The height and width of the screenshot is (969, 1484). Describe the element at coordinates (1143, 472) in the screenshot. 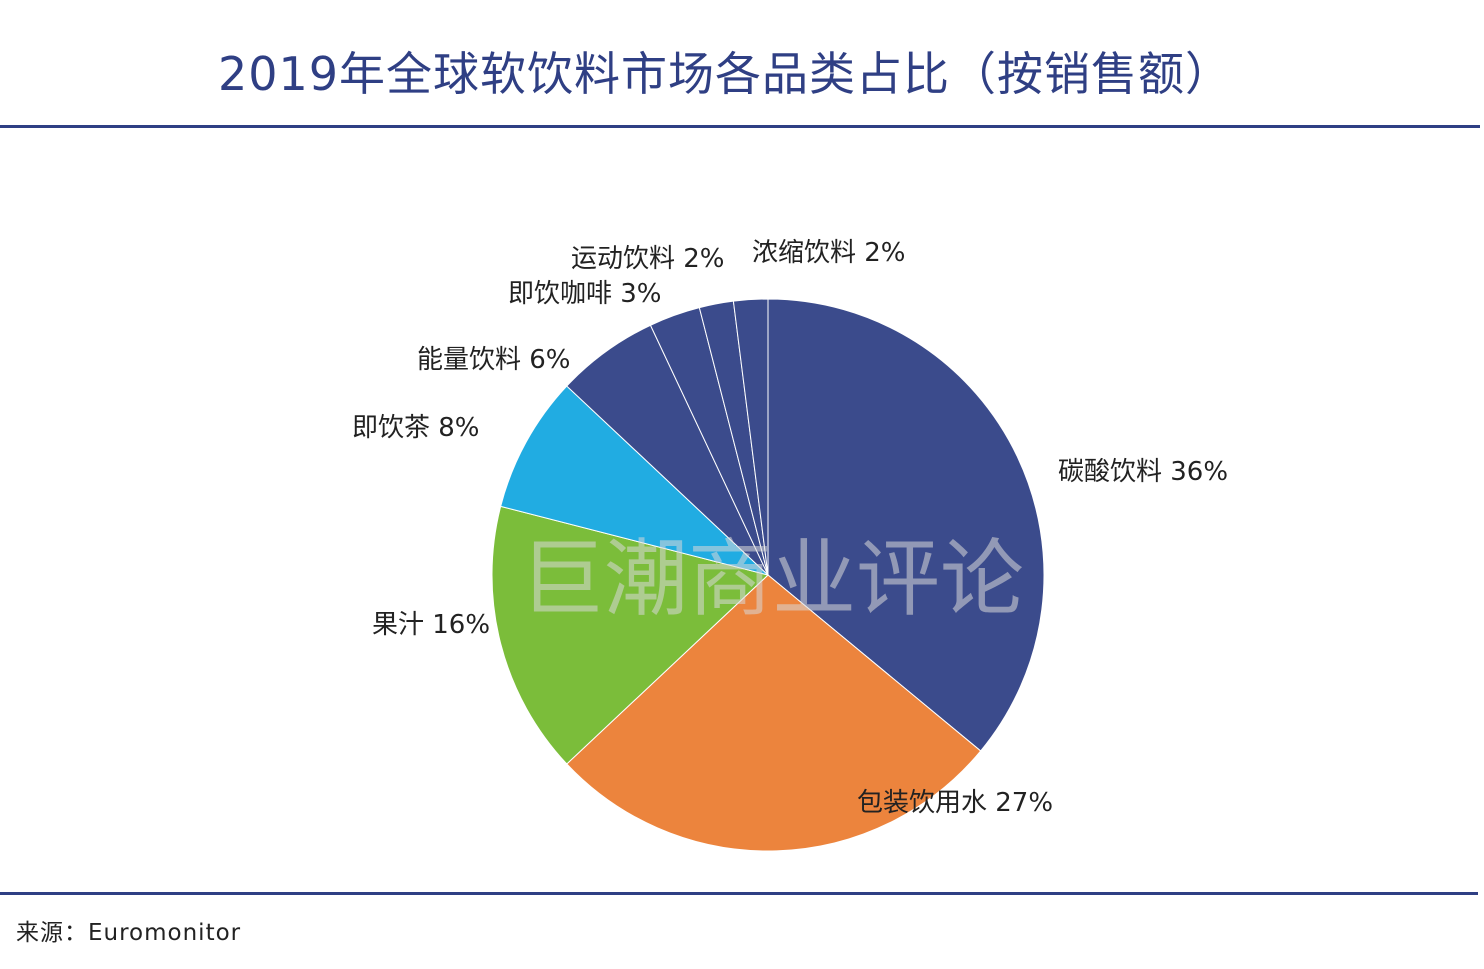

I see `slice-label-1: 碳酸饮料 36%` at that location.